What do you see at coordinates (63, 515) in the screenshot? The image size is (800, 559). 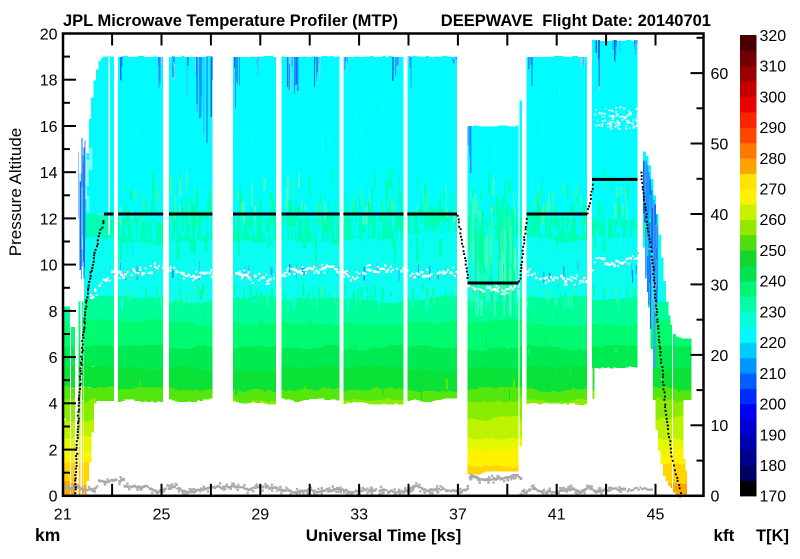 I see `svg-text: 21` at bounding box center [63, 515].